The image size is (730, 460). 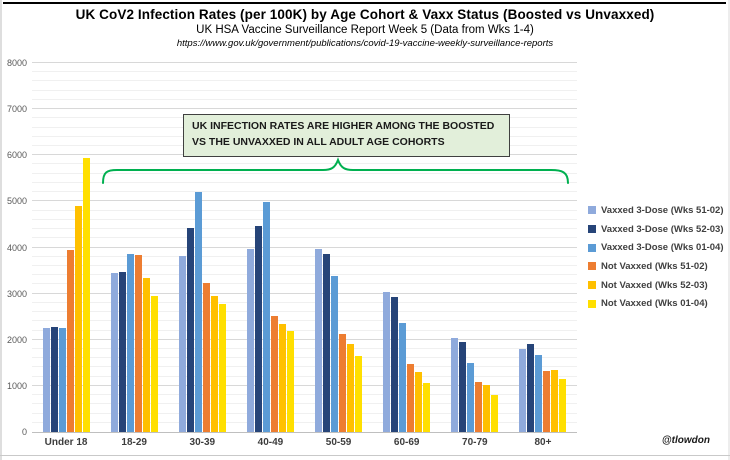 What do you see at coordinates (729, 230) in the screenshot?
I see `page-edge-right` at bounding box center [729, 230].